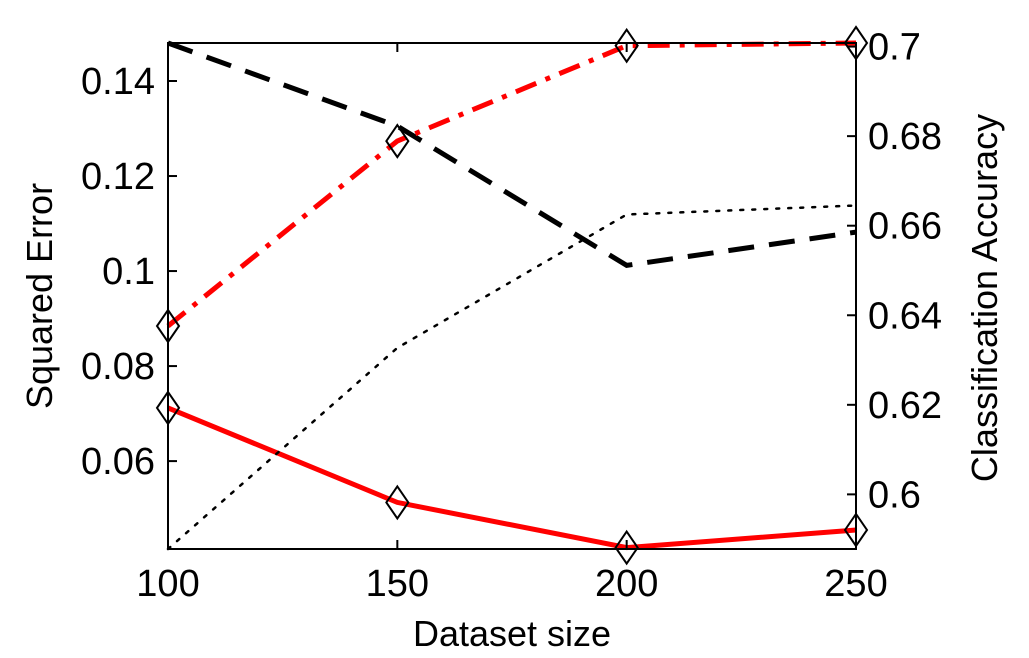  I want to click on right-y-tick-label: 0.68, so click(905, 137).